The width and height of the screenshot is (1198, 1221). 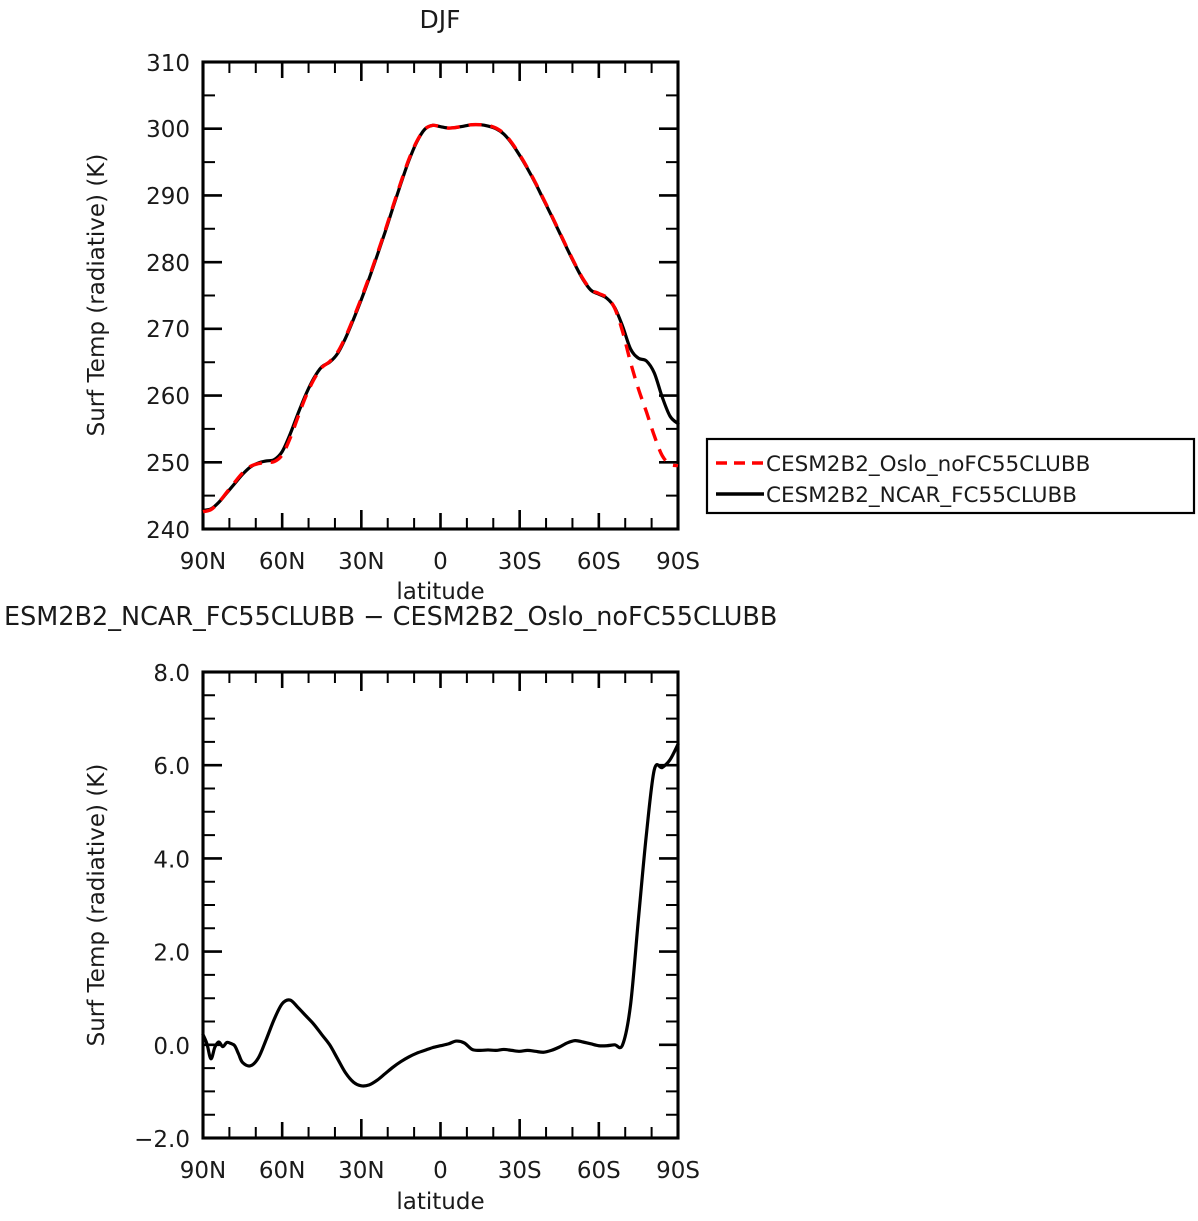 What do you see at coordinates (599, 562) in the screenshot?
I see `top-xtick-60s: 60S` at bounding box center [599, 562].